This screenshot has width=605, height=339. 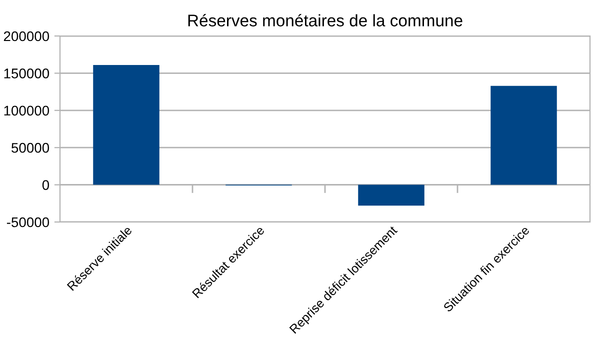 I want to click on y-tick-label: 100000, so click(x=27, y=111).